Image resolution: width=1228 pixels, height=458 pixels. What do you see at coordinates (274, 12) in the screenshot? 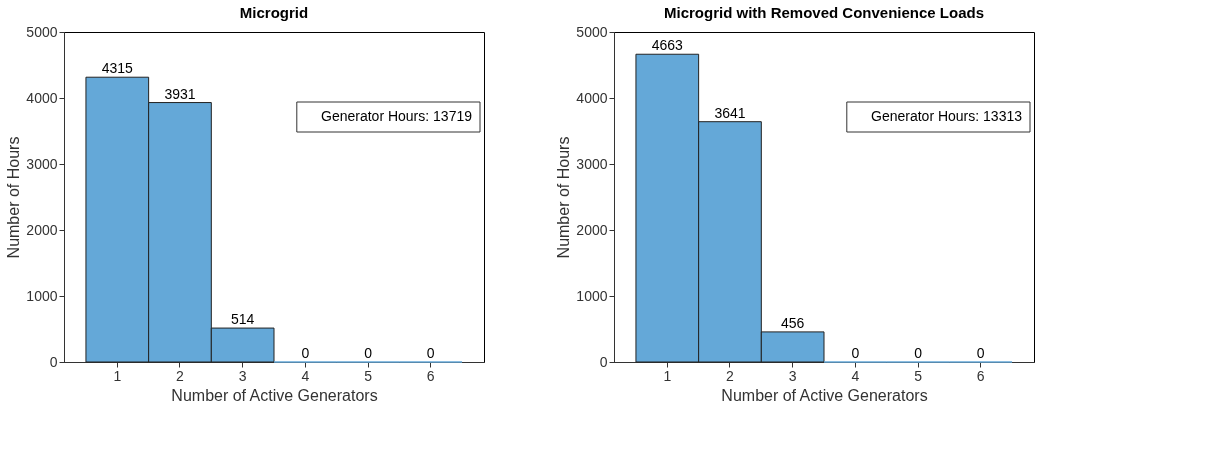
I see `chart-title: Microgrid` at bounding box center [274, 12].